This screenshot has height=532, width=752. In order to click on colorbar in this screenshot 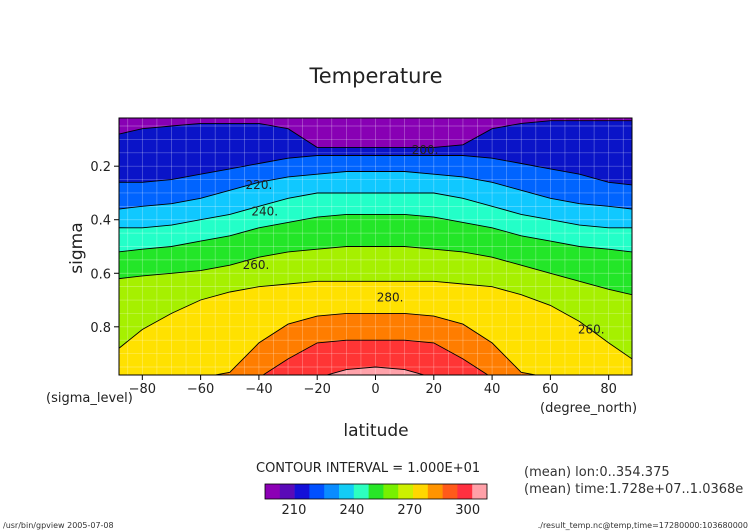, I will do `click(376, 491)`.